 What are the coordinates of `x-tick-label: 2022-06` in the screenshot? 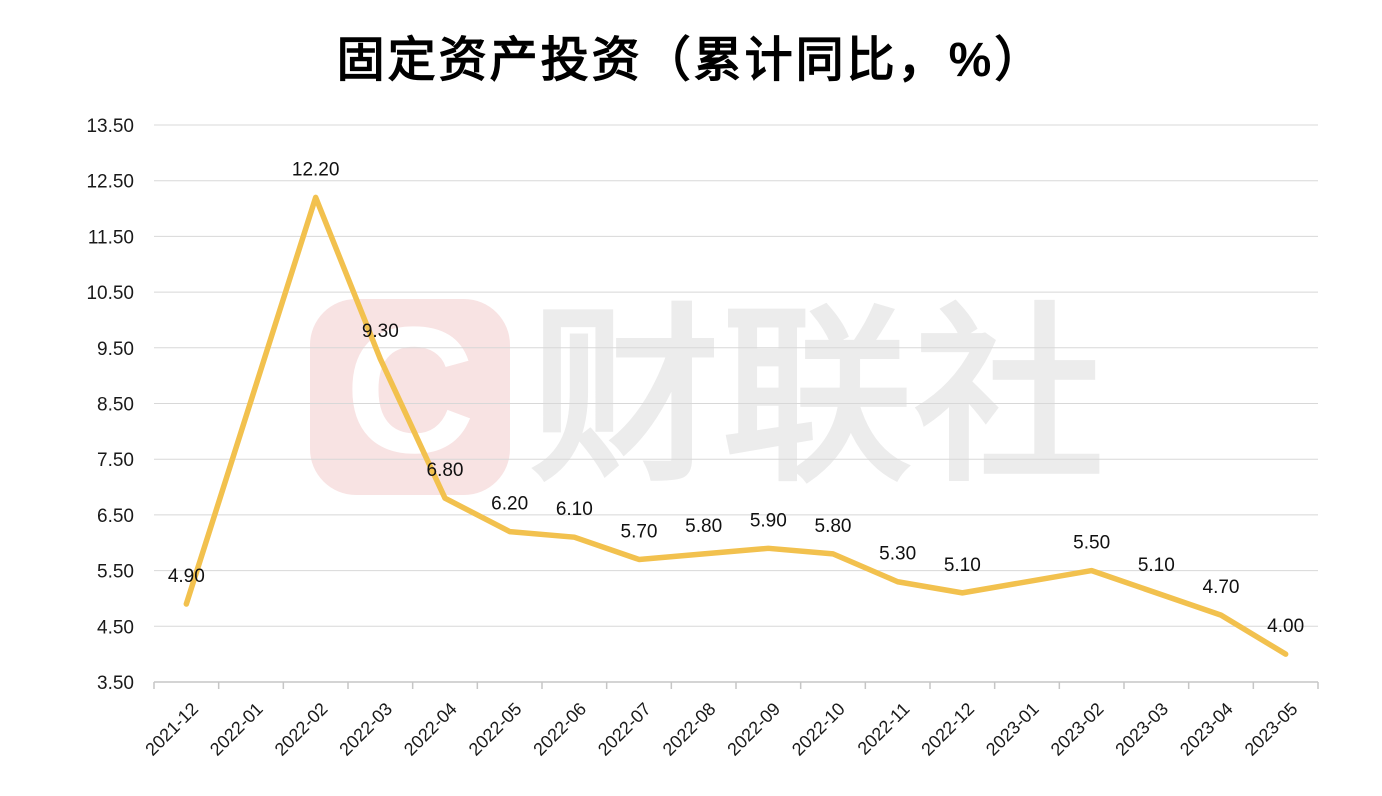 It's located at (559, 729).